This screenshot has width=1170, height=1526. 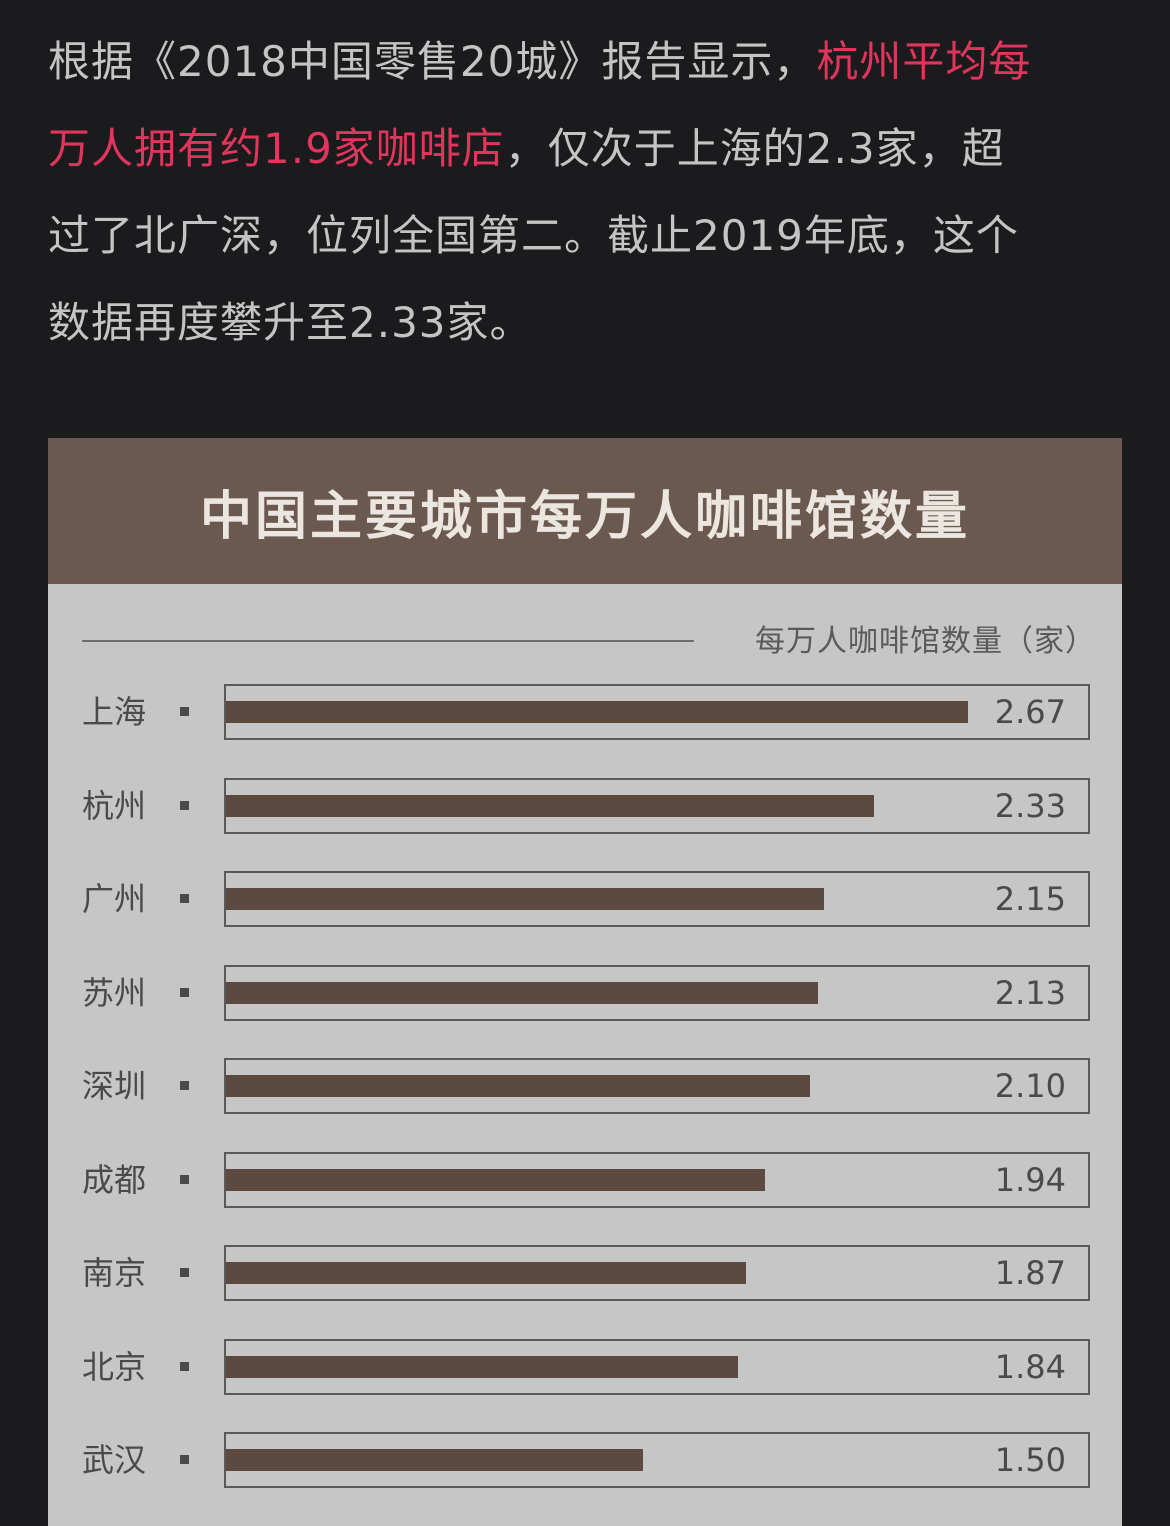 I want to click on bar-row: 杭州 2.33, so click(x=585, y=805).